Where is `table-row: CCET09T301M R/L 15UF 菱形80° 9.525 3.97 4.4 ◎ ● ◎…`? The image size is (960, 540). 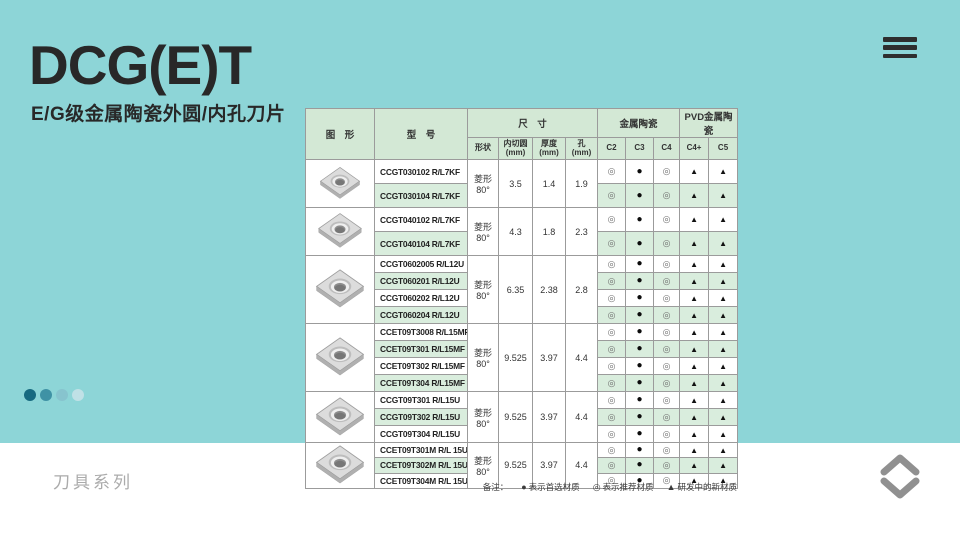 table-row: CCET09T301M R/L 15UF 菱形80° 9.525 3.97 4.4 ◎ ● ◎… is located at coordinates (522, 465).